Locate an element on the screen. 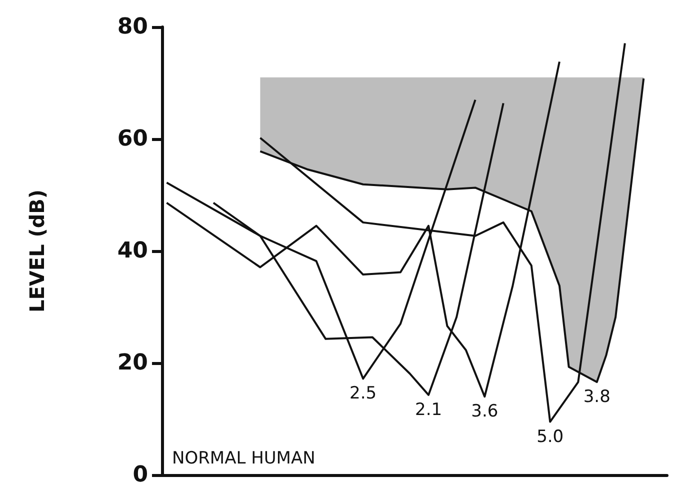 This screenshot has width=683, height=503. y-tick-label: 20 is located at coordinates (132, 363).